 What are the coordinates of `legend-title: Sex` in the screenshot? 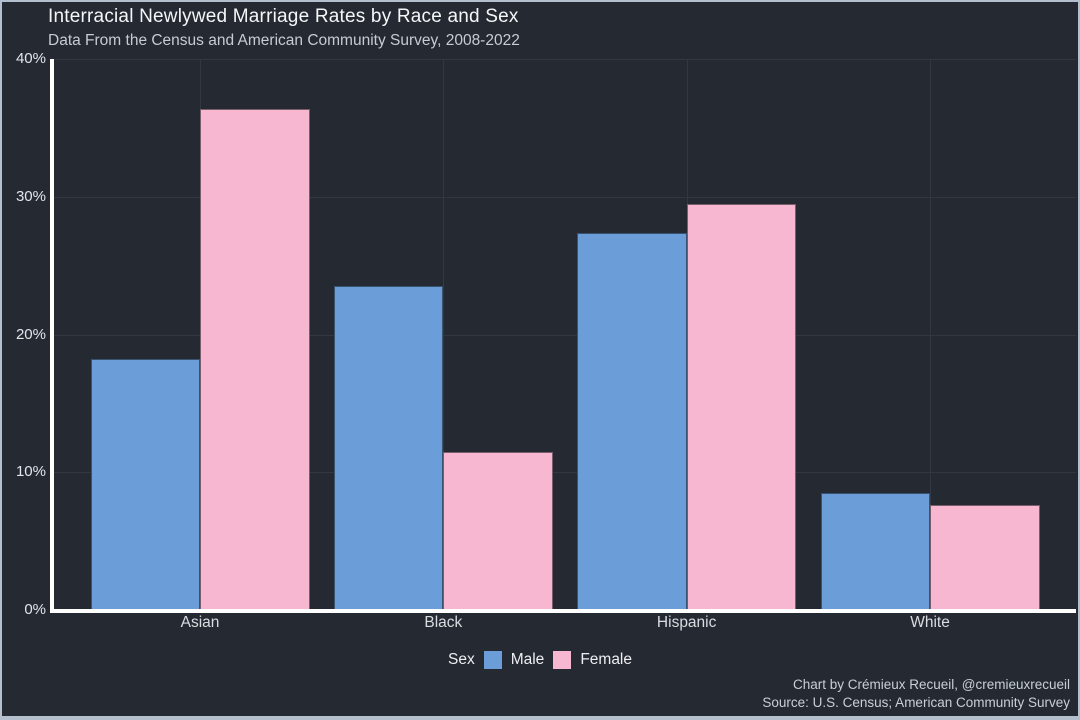 It's located at (461, 659).